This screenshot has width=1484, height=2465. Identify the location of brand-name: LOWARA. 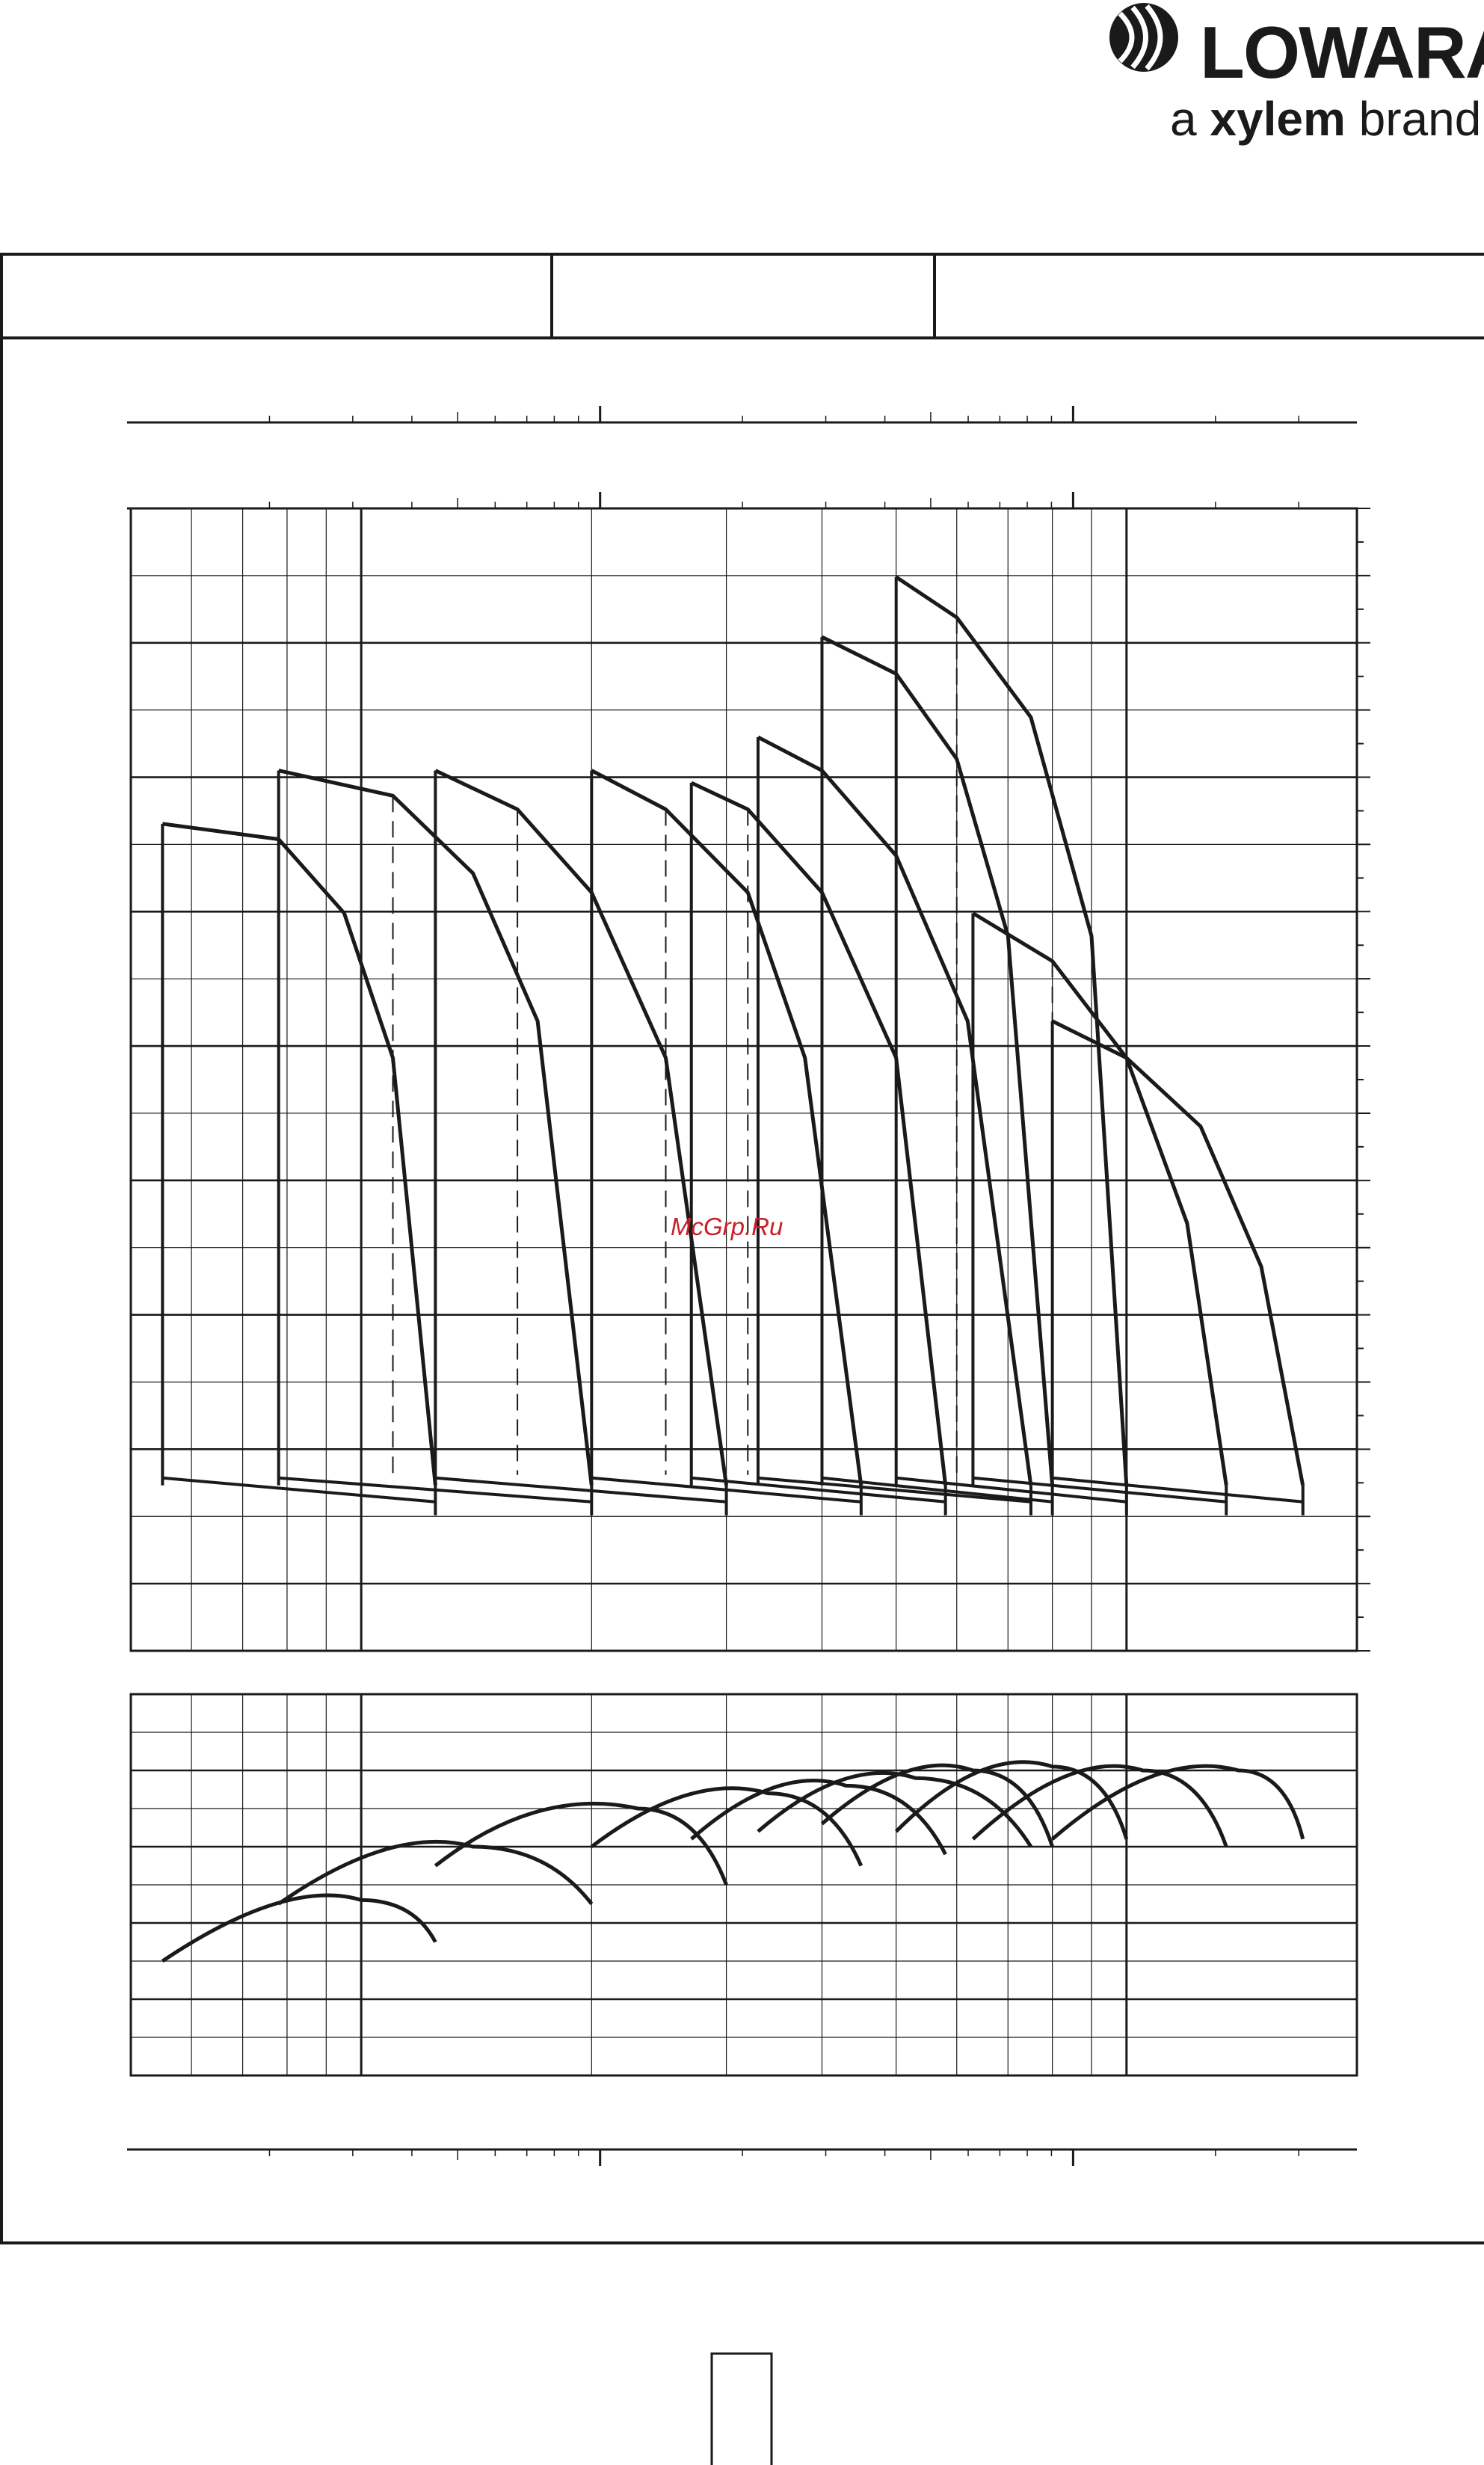
(1342, 52).